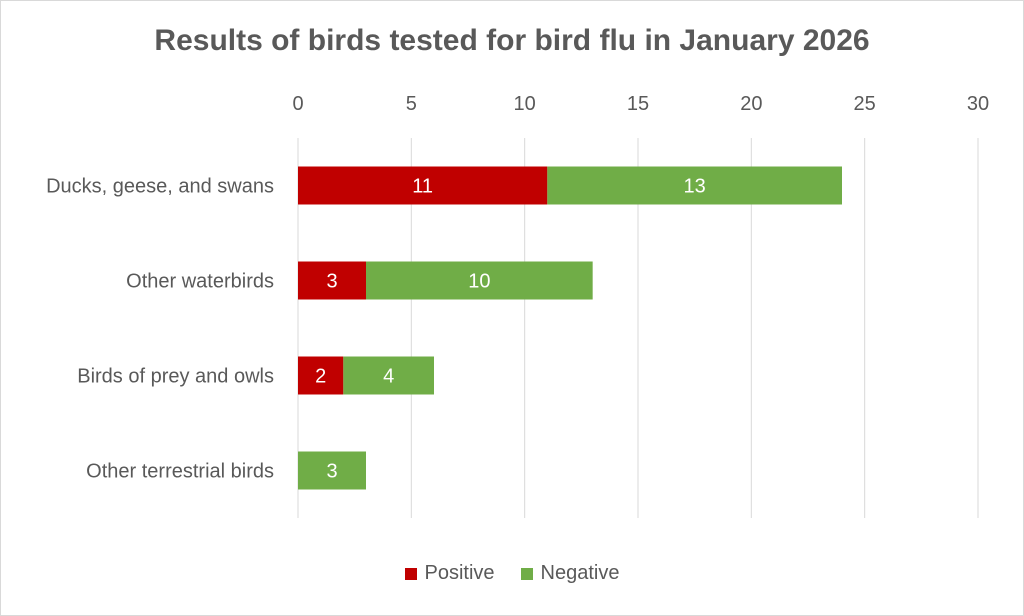 Image resolution: width=1024 pixels, height=616 pixels. I want to click on category-label: Other waterbirds, so click(200, 282).